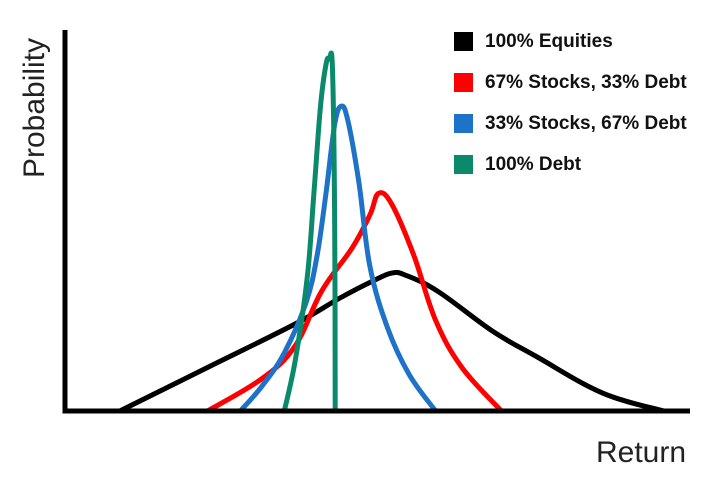 This screenshot has height=489, width=720. I want to click on legend-swatch-33-stocks, so click(463, 123).